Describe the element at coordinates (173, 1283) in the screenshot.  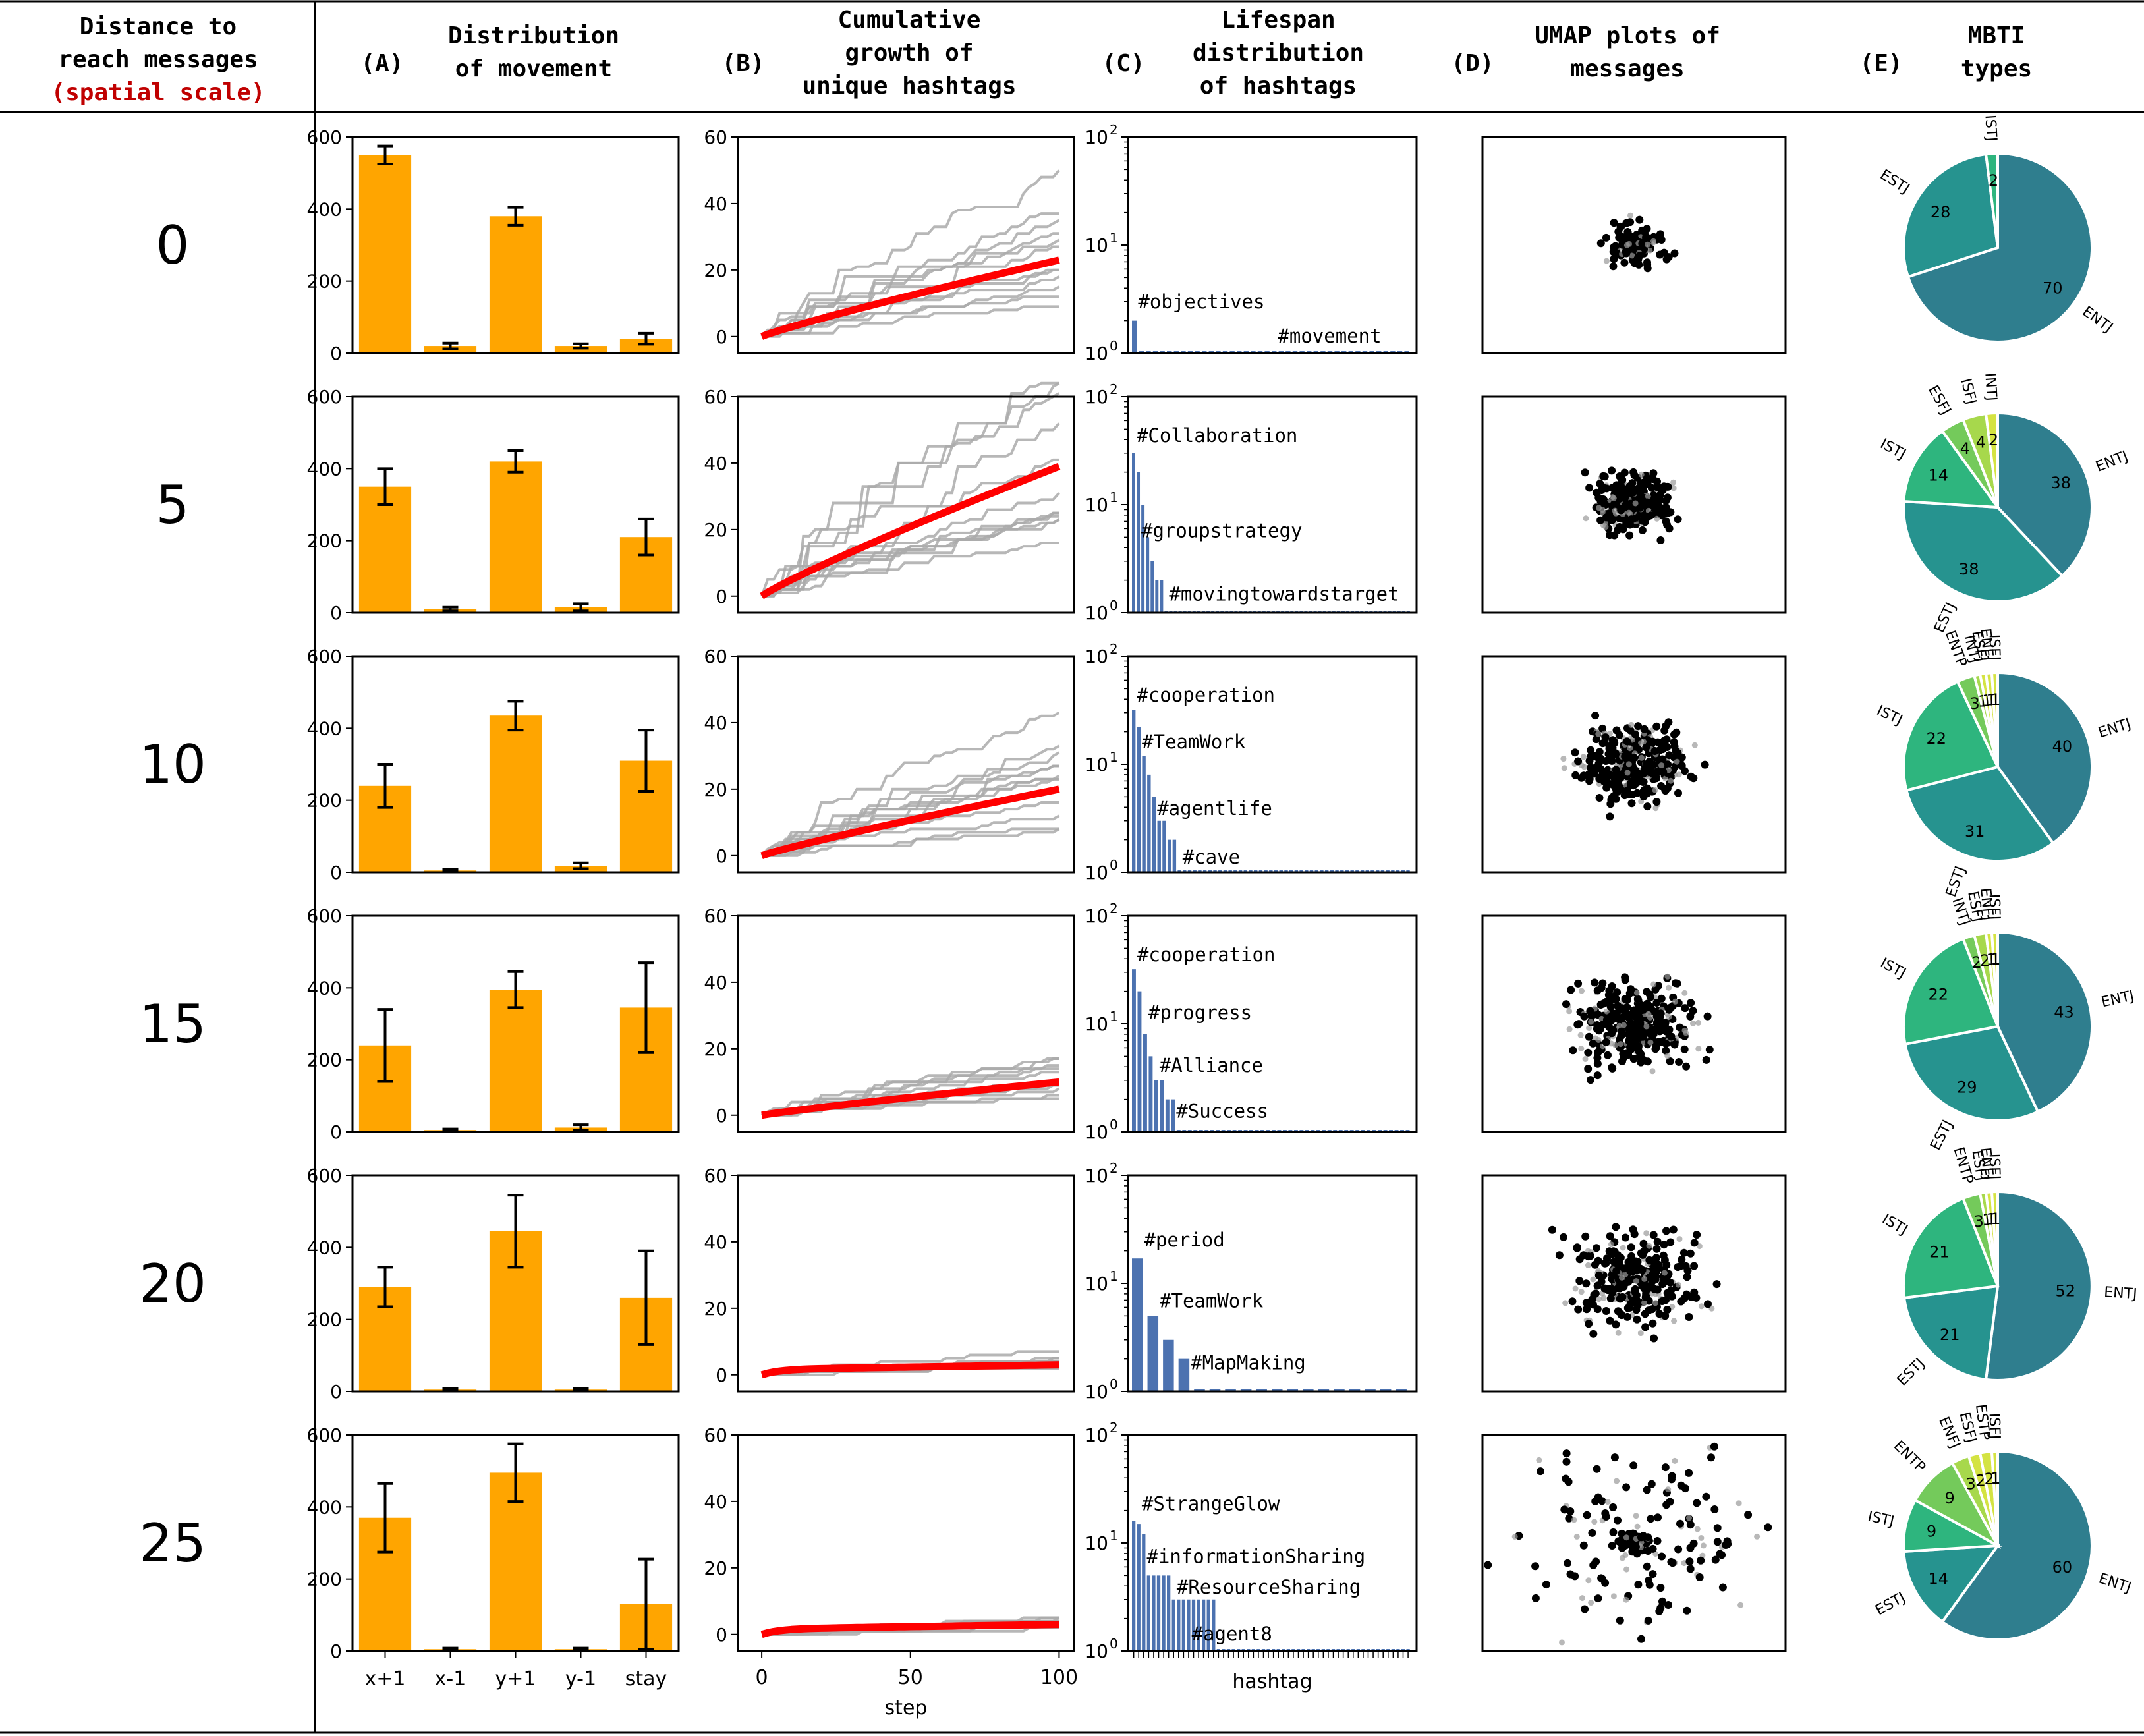
I see `distance-label: 20` at that location.